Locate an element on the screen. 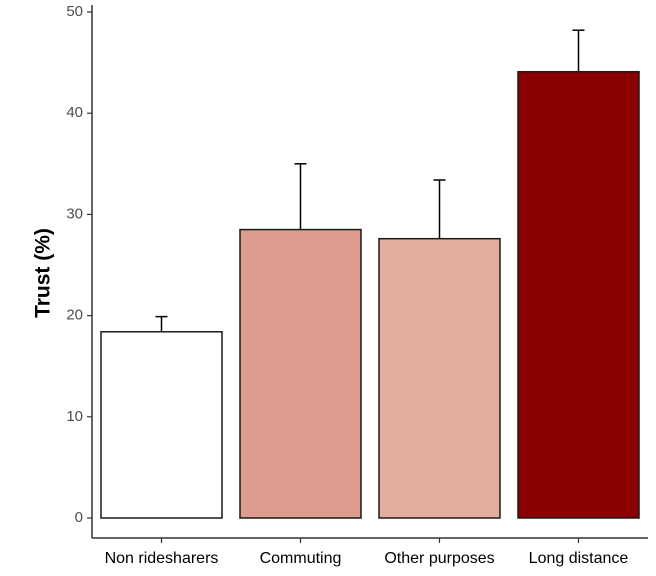 The width and height of the screenshot is (656, 576). x-tick-label: Long distance is located at coordinates (579, 558).